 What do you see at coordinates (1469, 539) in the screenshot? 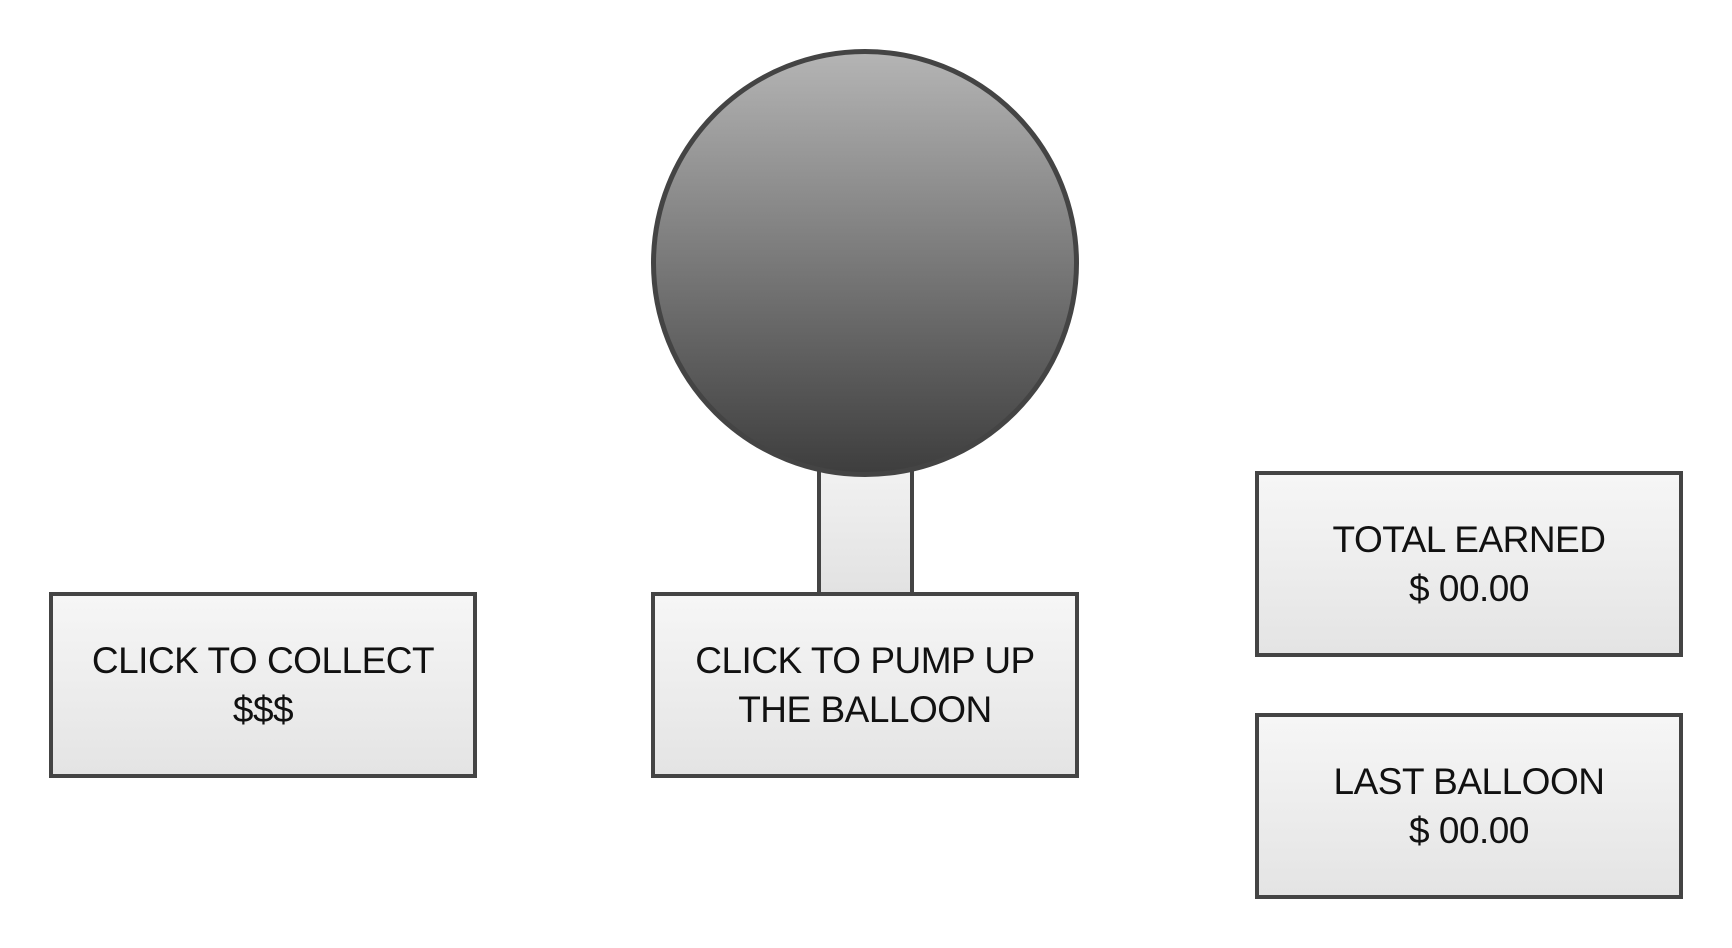
I see `total-earned-label: TOTAL EARNED` at bounding box center [1469, 539].